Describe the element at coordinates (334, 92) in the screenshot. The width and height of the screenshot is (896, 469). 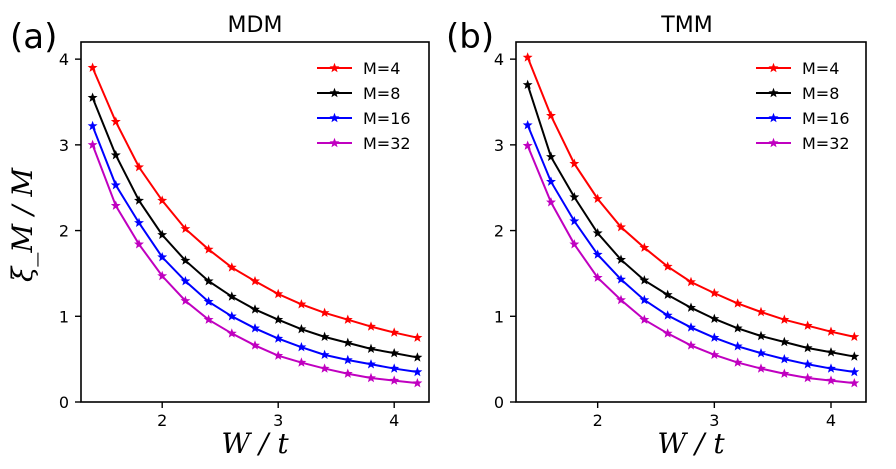
I see `panel-a-legend-marker-m8` at that location.